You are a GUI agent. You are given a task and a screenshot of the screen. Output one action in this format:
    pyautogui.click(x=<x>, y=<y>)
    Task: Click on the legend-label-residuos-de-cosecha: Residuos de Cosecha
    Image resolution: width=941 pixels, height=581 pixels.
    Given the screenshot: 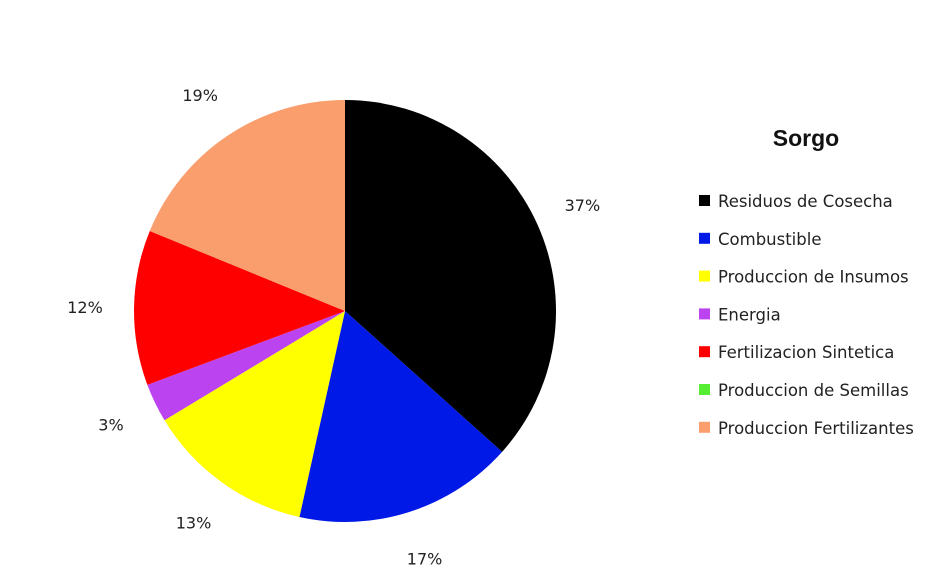 What is the action you would take?
    pyautogui.click(x=805, y=201)
    